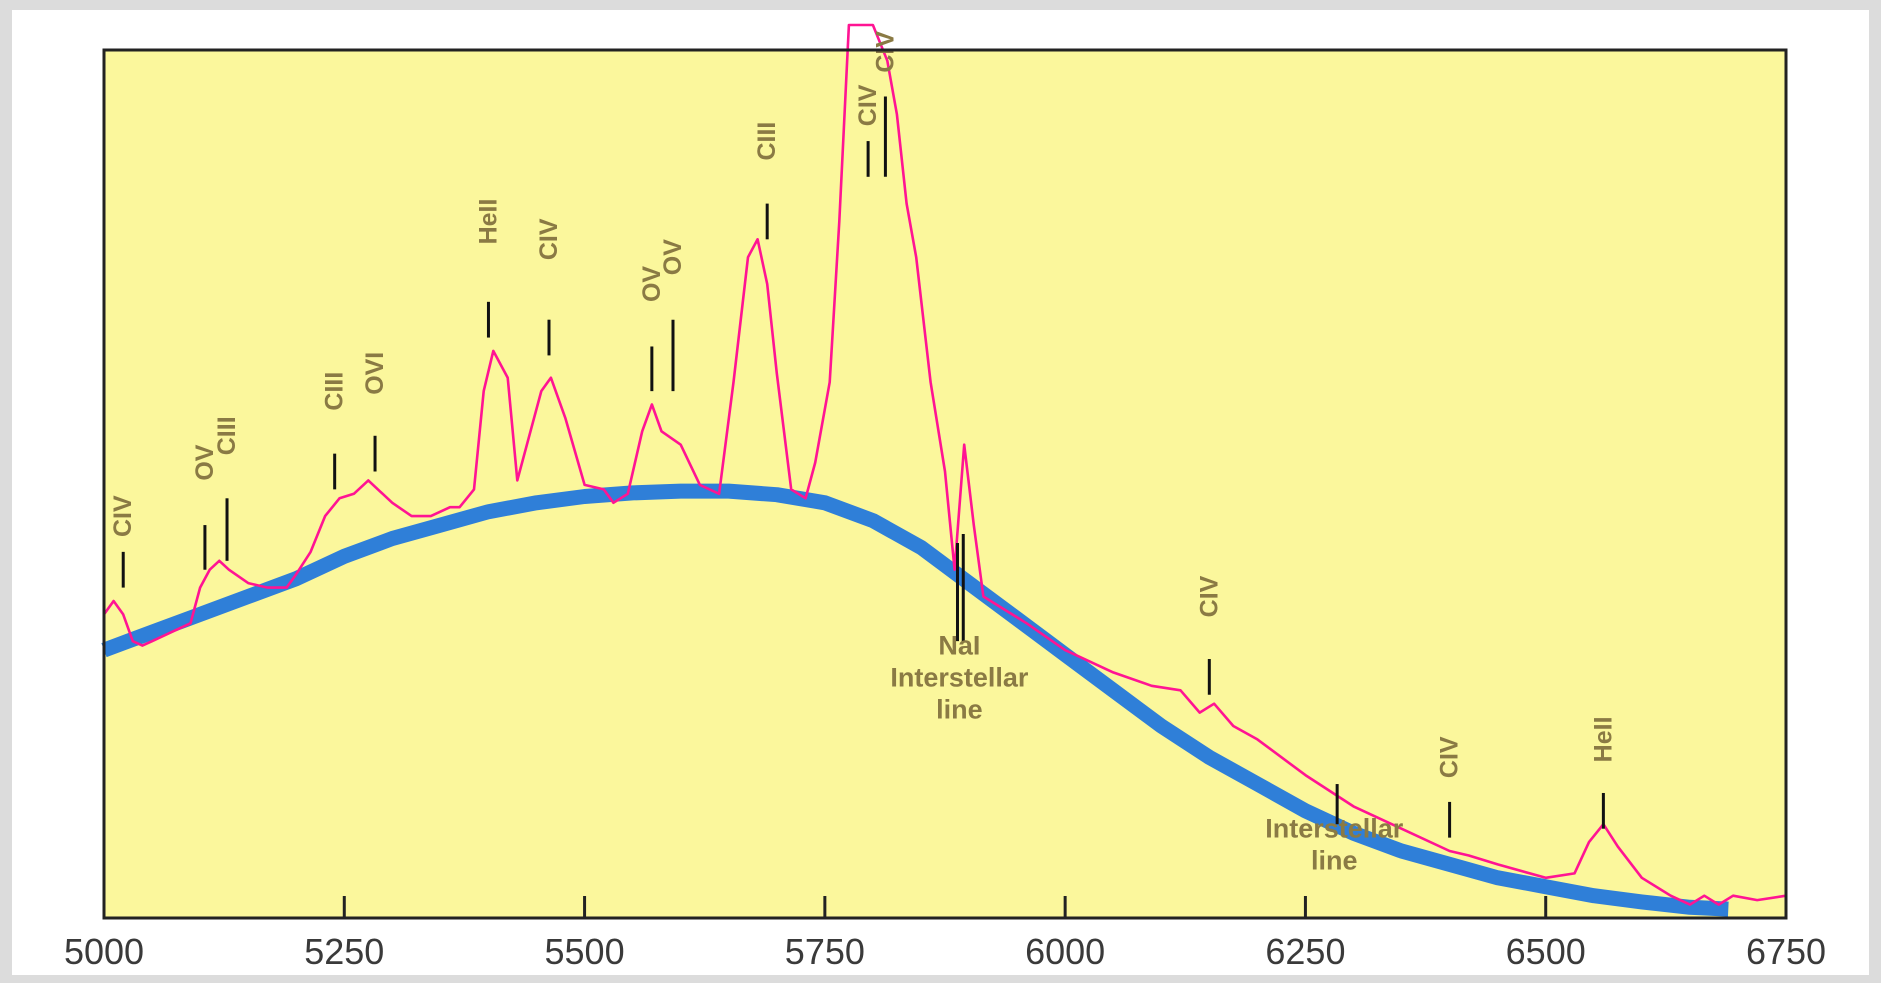  What do you see at coordinates (344, 951) in the screenshot?
I see `x-tick-label: 5250` at bounding box center [344, 951].